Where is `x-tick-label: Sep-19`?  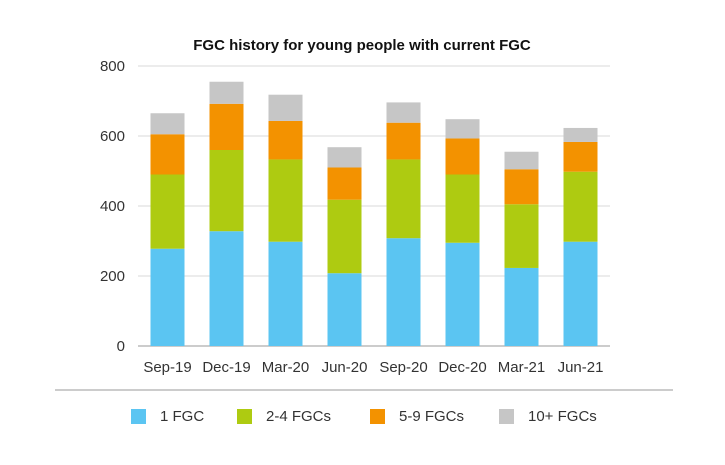
x-tick-label: Sep-19 is located at coordinates (167, 367).